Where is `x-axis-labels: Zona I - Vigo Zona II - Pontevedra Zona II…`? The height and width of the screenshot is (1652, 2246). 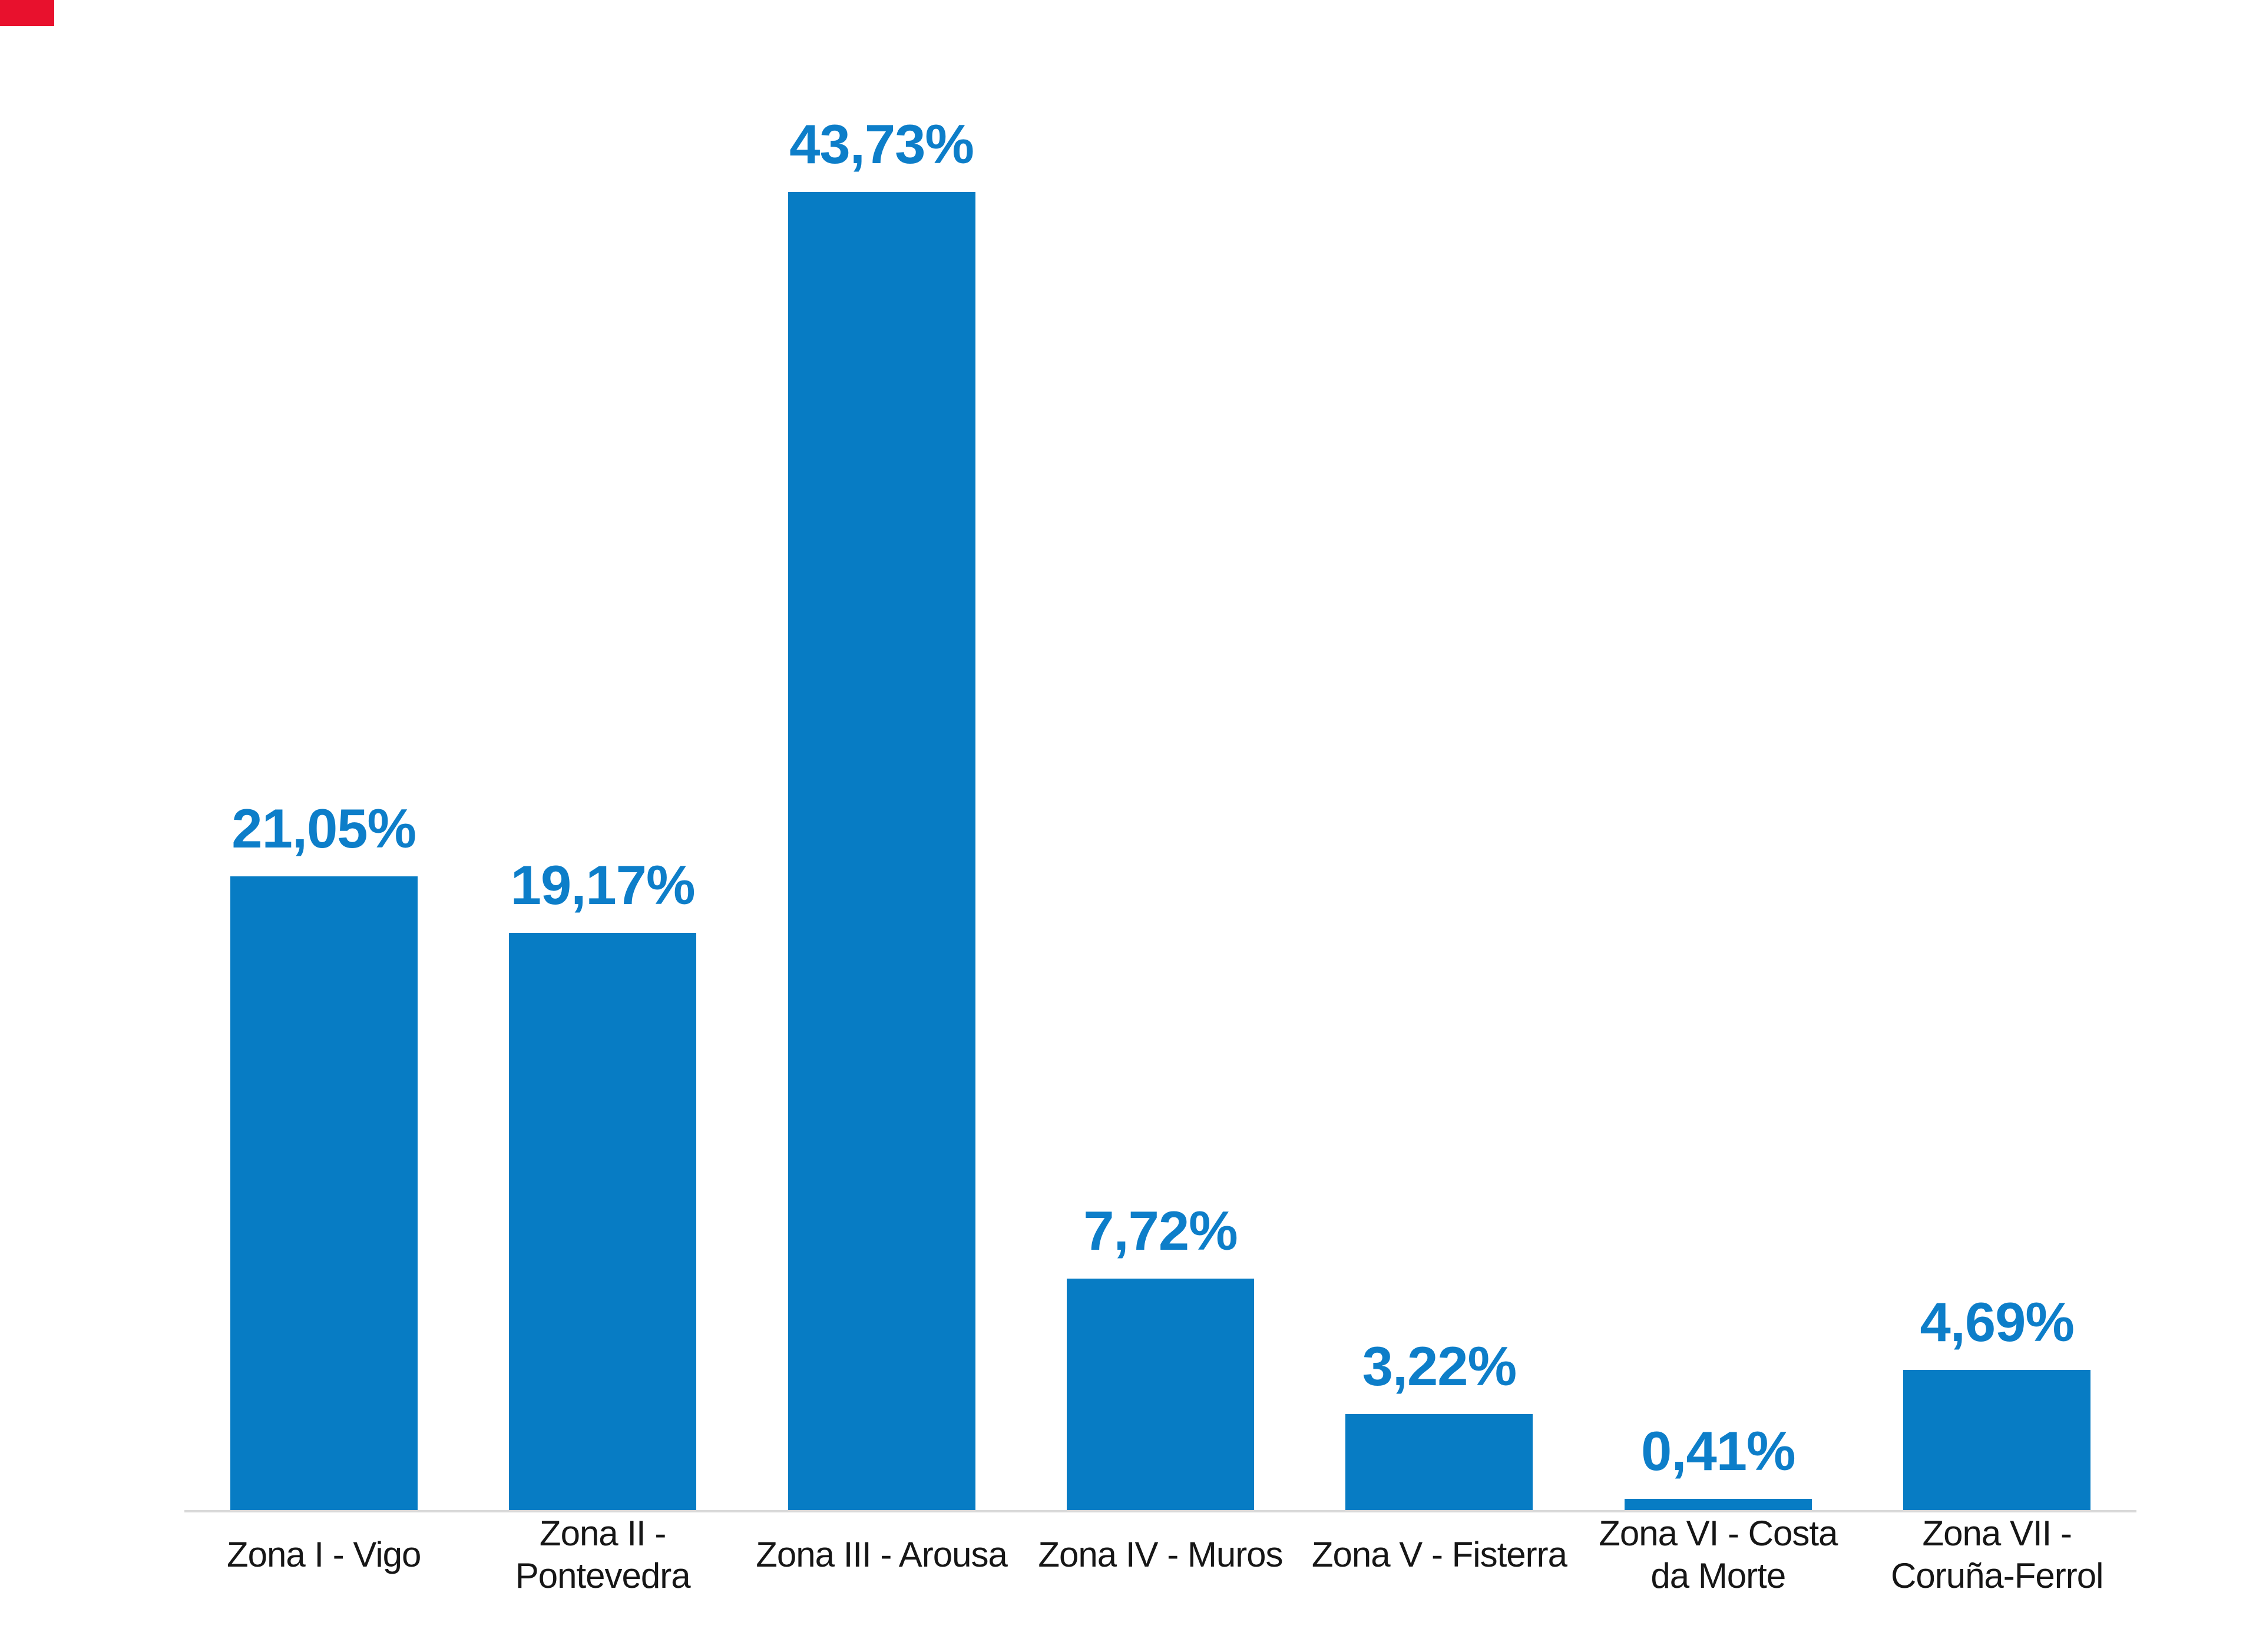 x-axis-labels: Zona I - Vigo Zona II - Pontevedra Zona II… is located at coordinates (1160, 1555).